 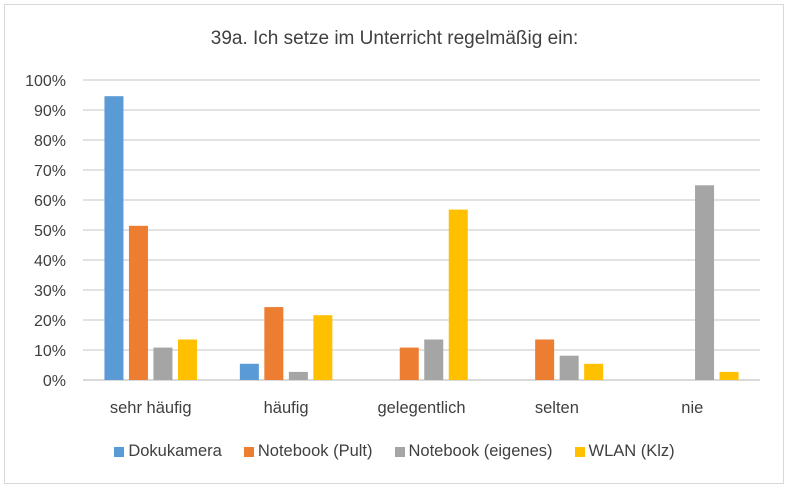 I want to click on y-tick-label: 70%, so click(x=50, y=171).